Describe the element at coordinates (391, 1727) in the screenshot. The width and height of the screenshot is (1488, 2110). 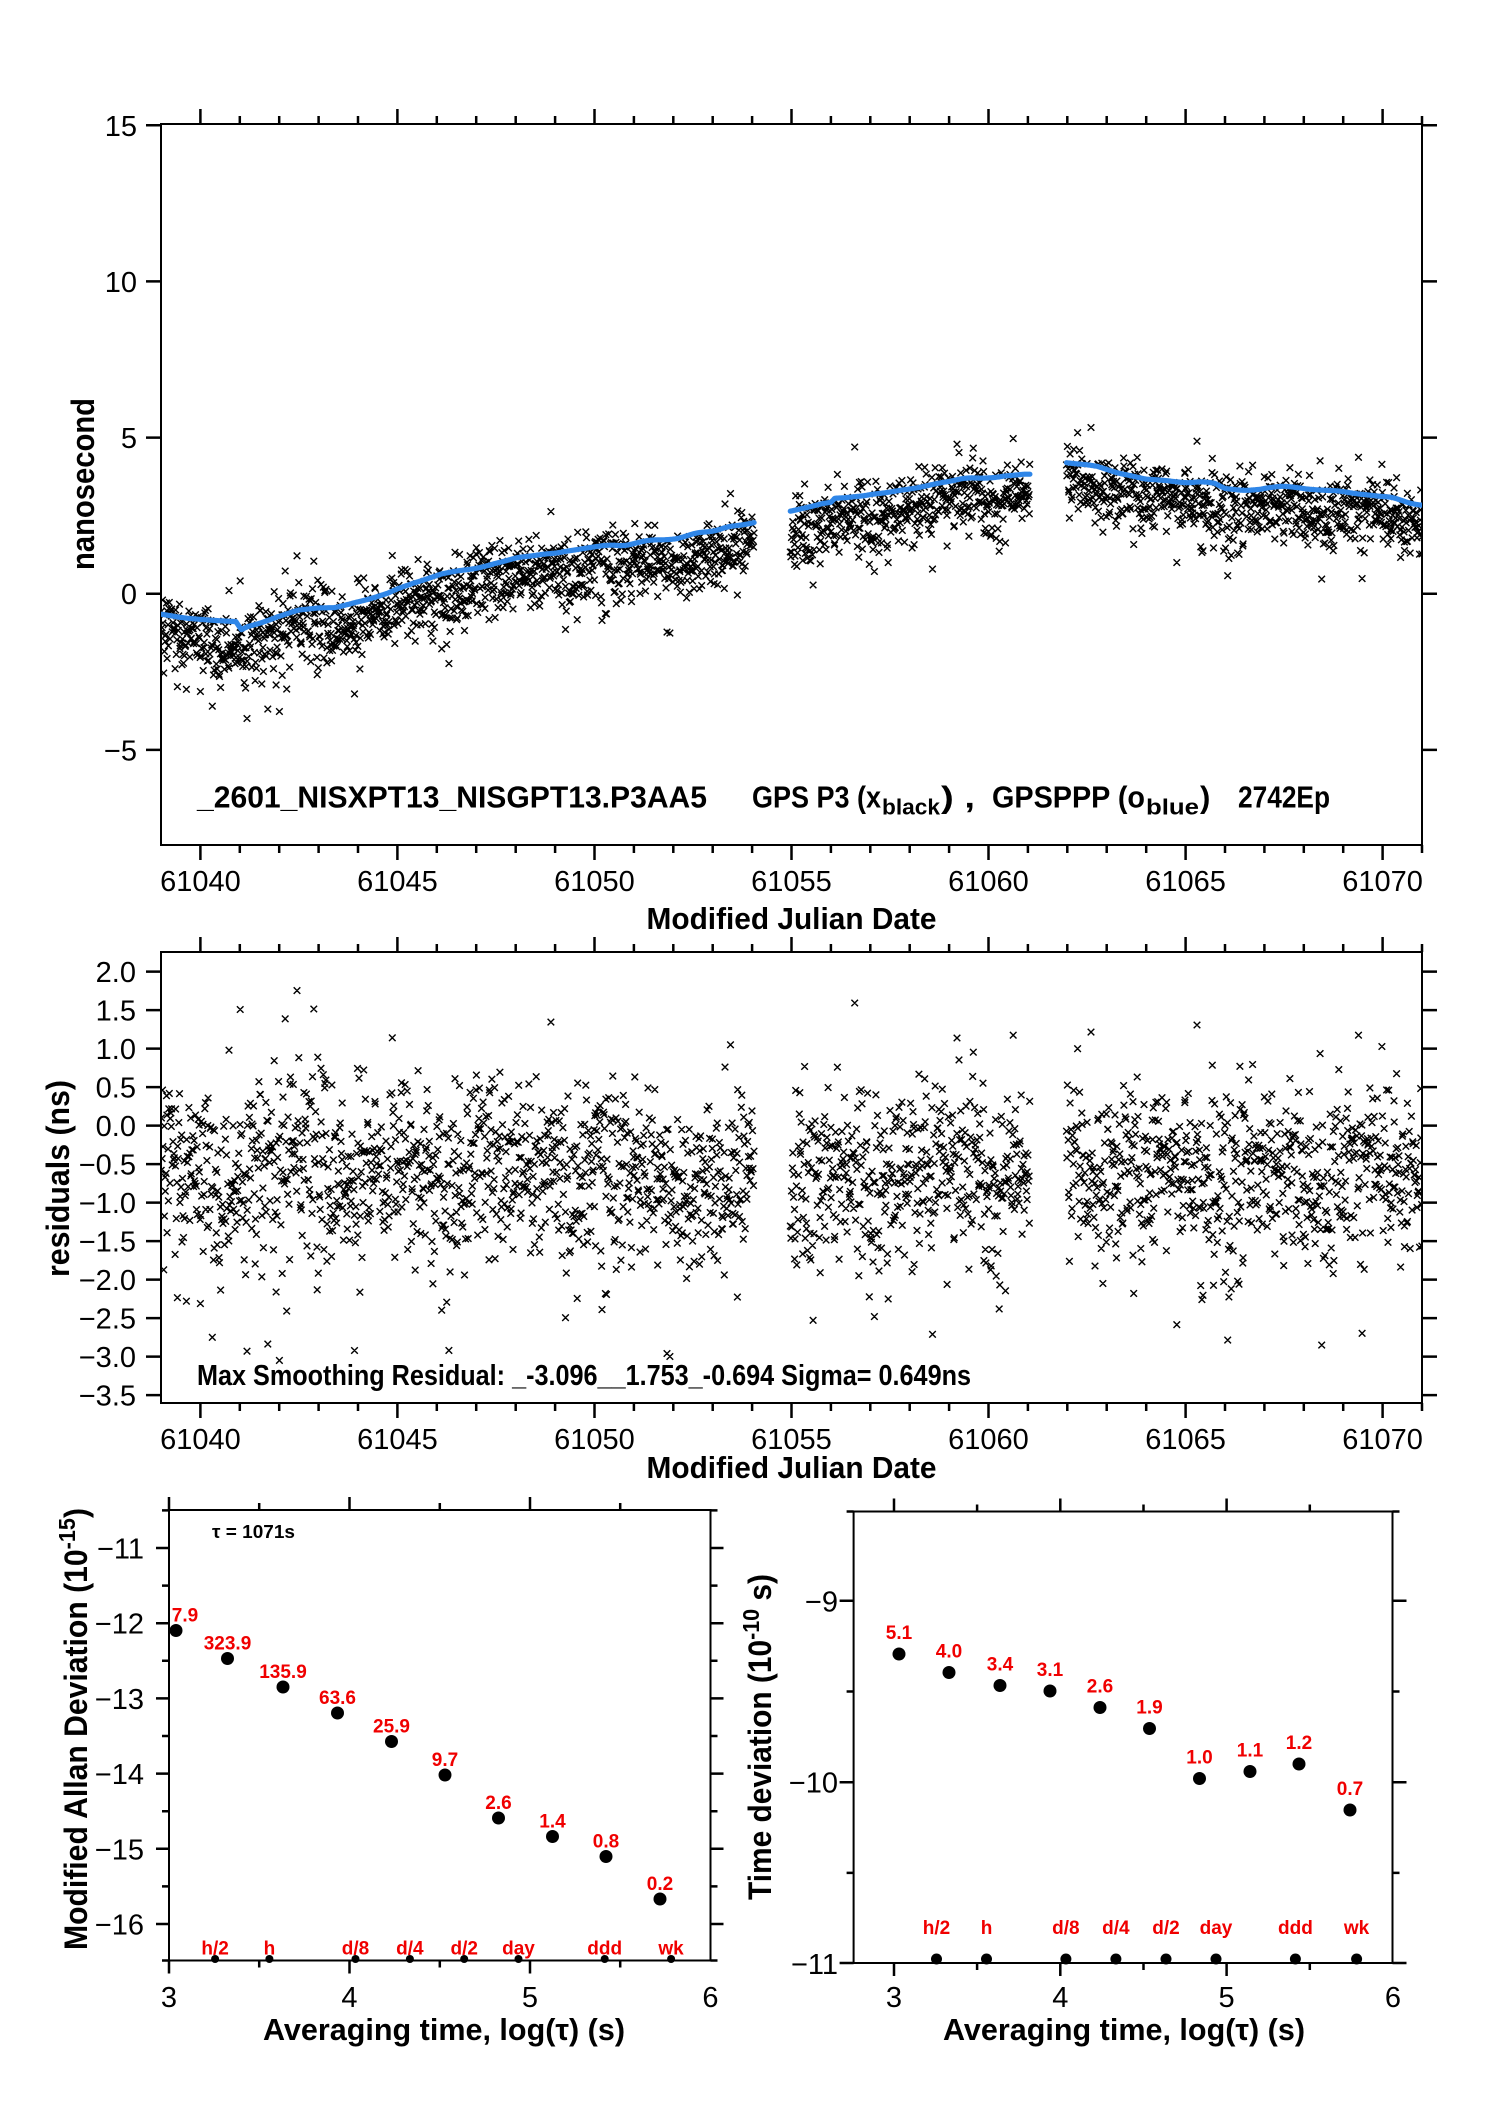
I see `svg-text: 25.9` at that location.